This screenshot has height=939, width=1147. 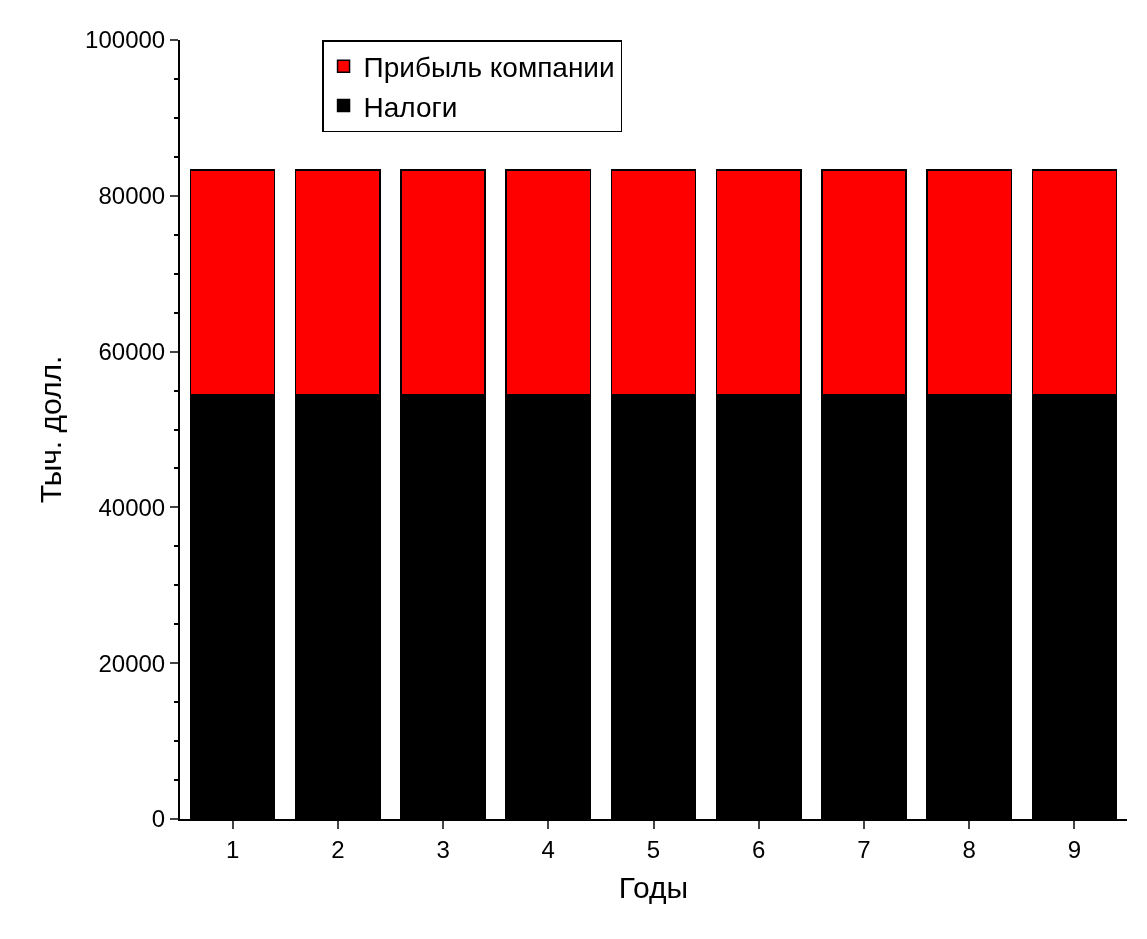 What do you see at coordinates (132, 196) in the screenshot?
I see `y-tick-label: 80000` at bounding box center [132, 196].